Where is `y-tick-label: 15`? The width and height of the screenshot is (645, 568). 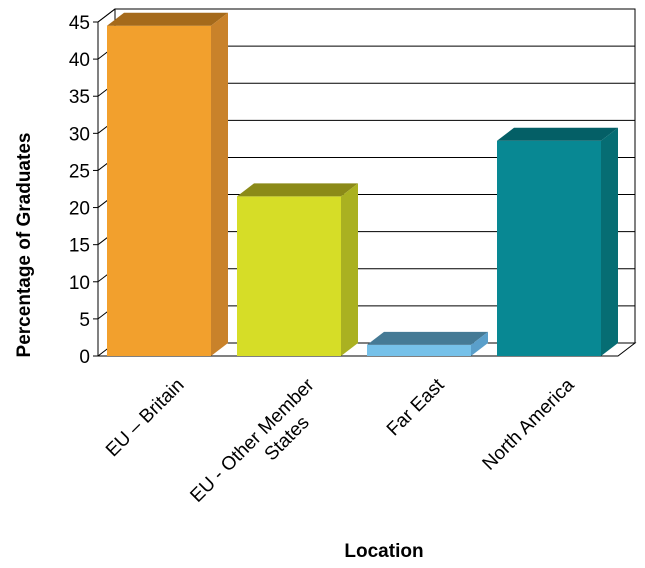 y-tick-label: 15 is located at coordinates (79, 246).